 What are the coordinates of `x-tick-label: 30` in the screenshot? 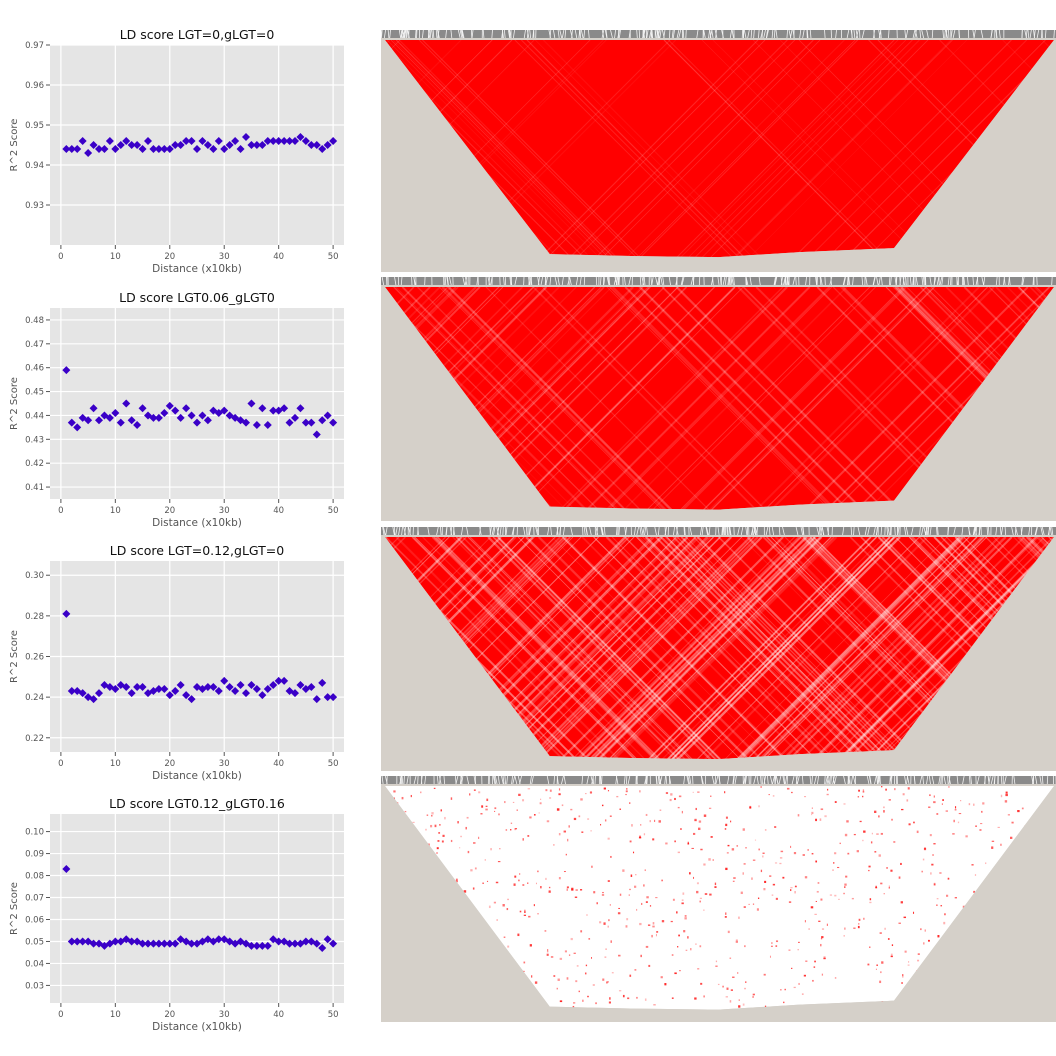 It's located at (224, 1015).